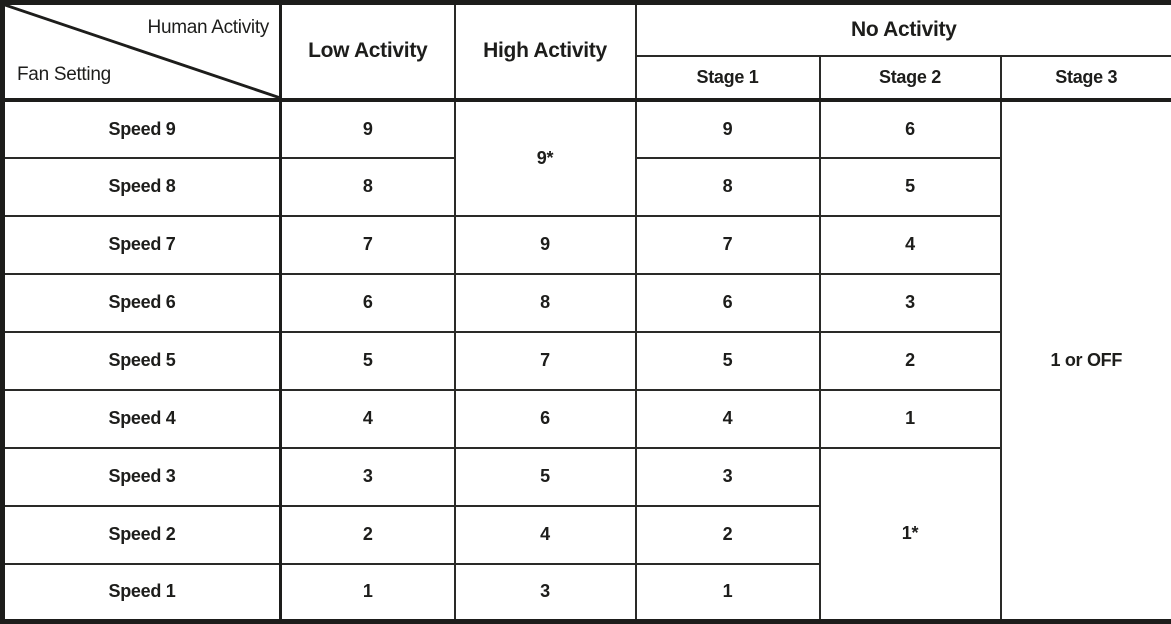 This screenshot has height=624, width=1171. I want to click on cell-speed5-high: 7, so click(545, 361).